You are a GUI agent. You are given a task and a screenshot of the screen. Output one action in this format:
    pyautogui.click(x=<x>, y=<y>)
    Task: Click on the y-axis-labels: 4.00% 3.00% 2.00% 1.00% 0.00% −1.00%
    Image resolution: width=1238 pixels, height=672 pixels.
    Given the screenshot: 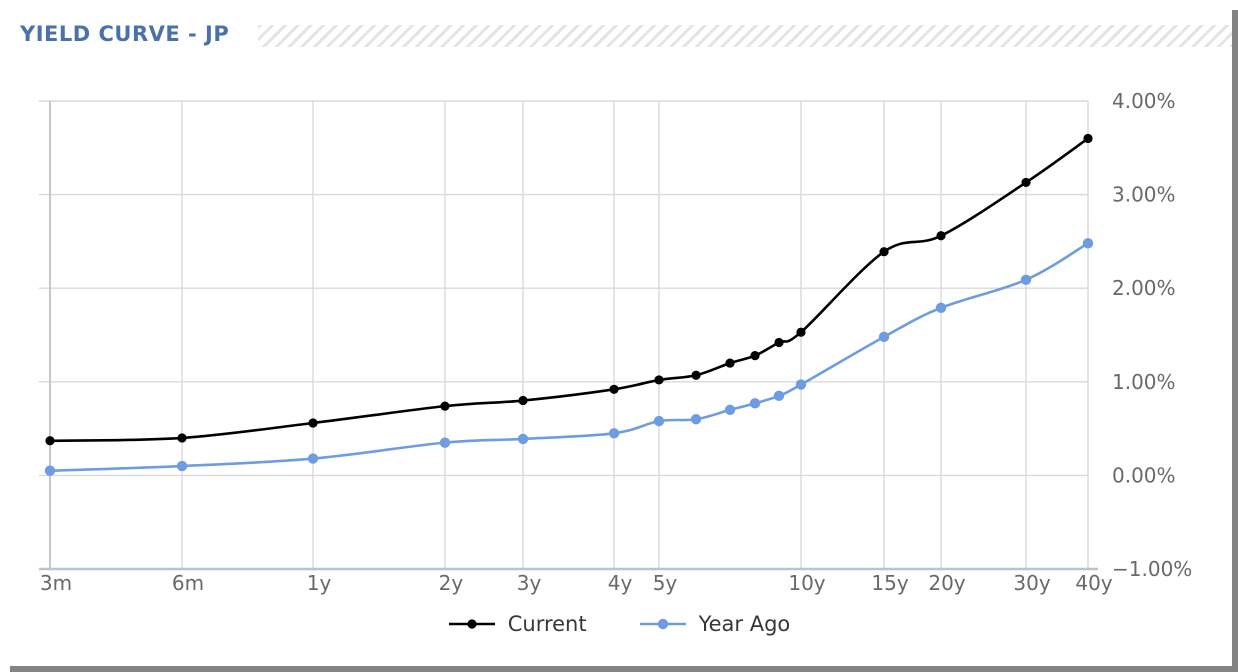 What is the action you would take?
    pyautogui.click(x=1152, y=335)
    